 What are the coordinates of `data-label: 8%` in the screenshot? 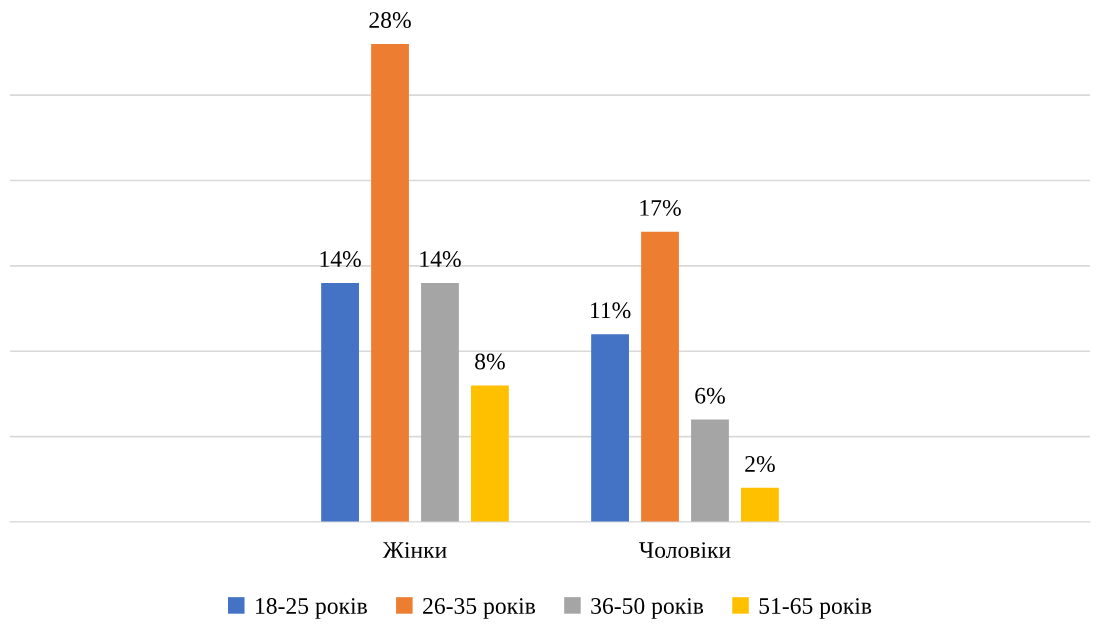 It's located at (490, 361).